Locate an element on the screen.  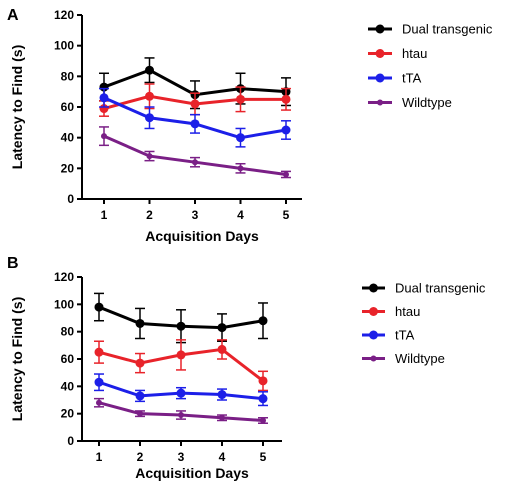
panel-letter: B is located at coordinates (13, 263).